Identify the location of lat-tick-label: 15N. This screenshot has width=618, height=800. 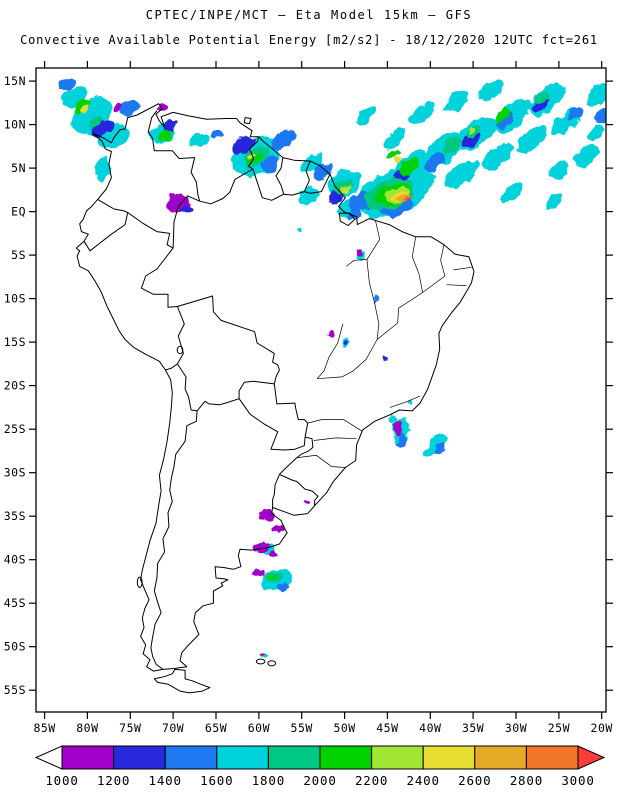
(15, 81).